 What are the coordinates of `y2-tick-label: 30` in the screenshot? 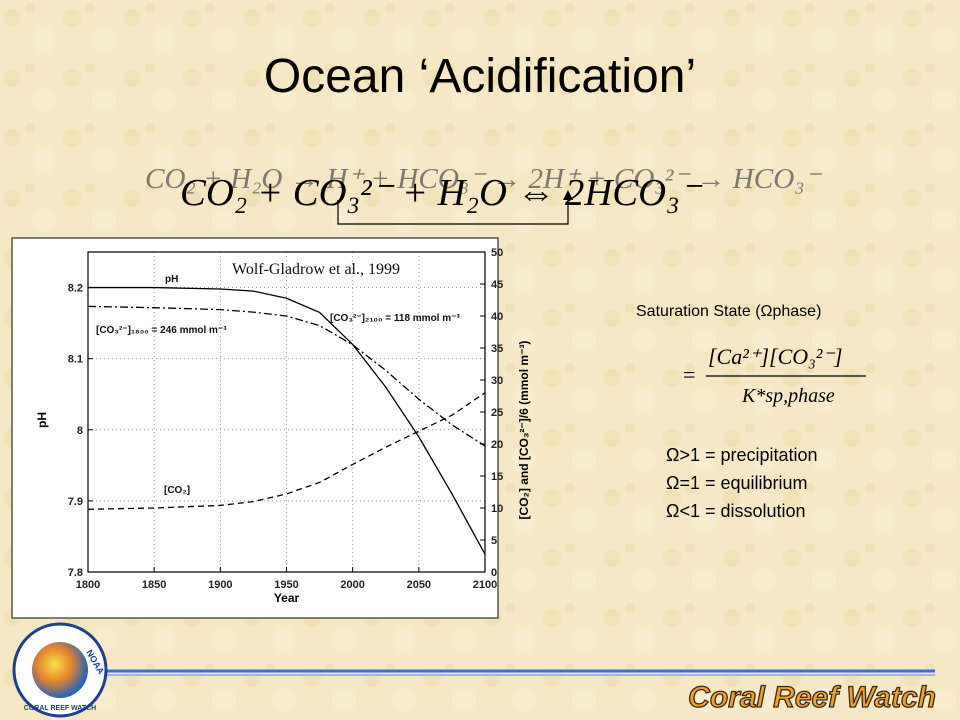 It's located at (497, 381).